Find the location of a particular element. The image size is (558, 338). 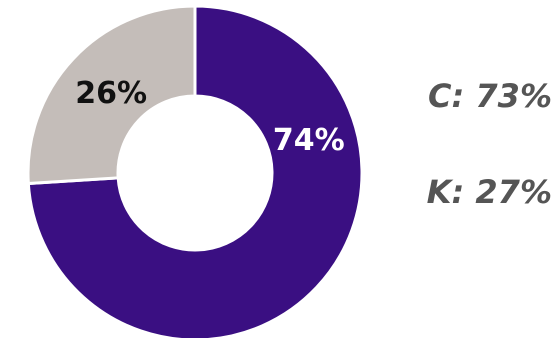

slice-label-0: 74% is located at coordinates (309, 140).